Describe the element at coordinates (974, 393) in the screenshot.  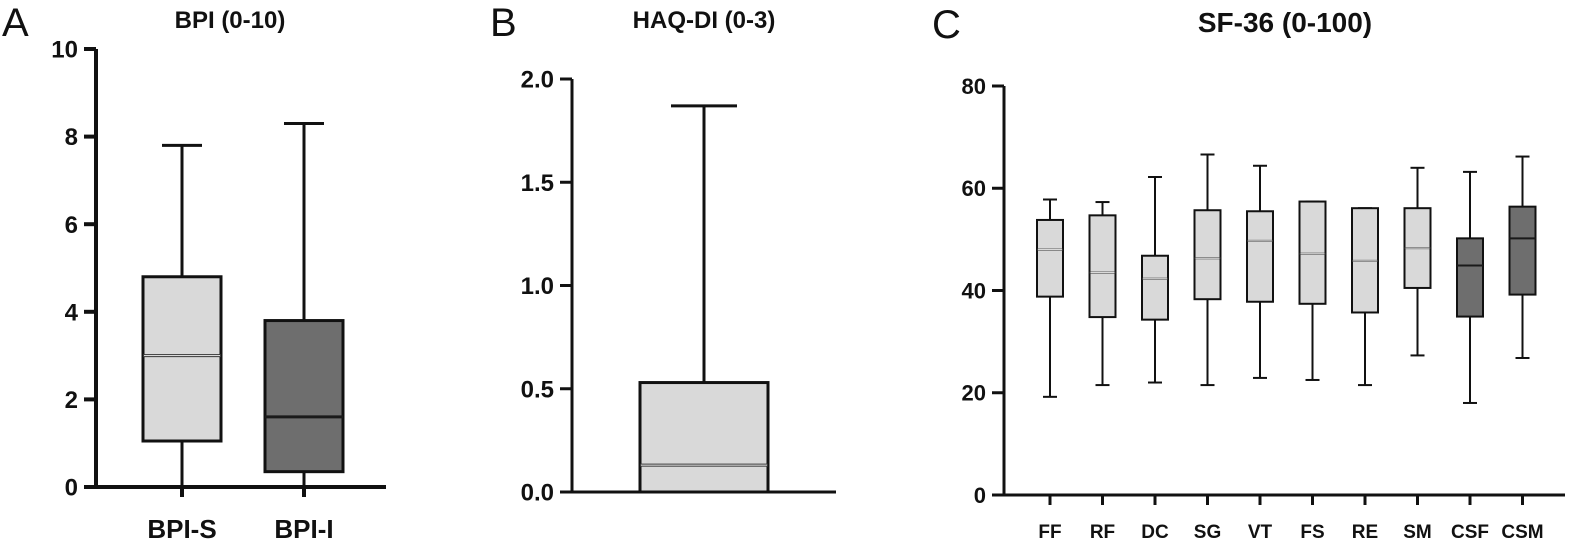
I see `sf36-y-tick-label: 20` at that location.